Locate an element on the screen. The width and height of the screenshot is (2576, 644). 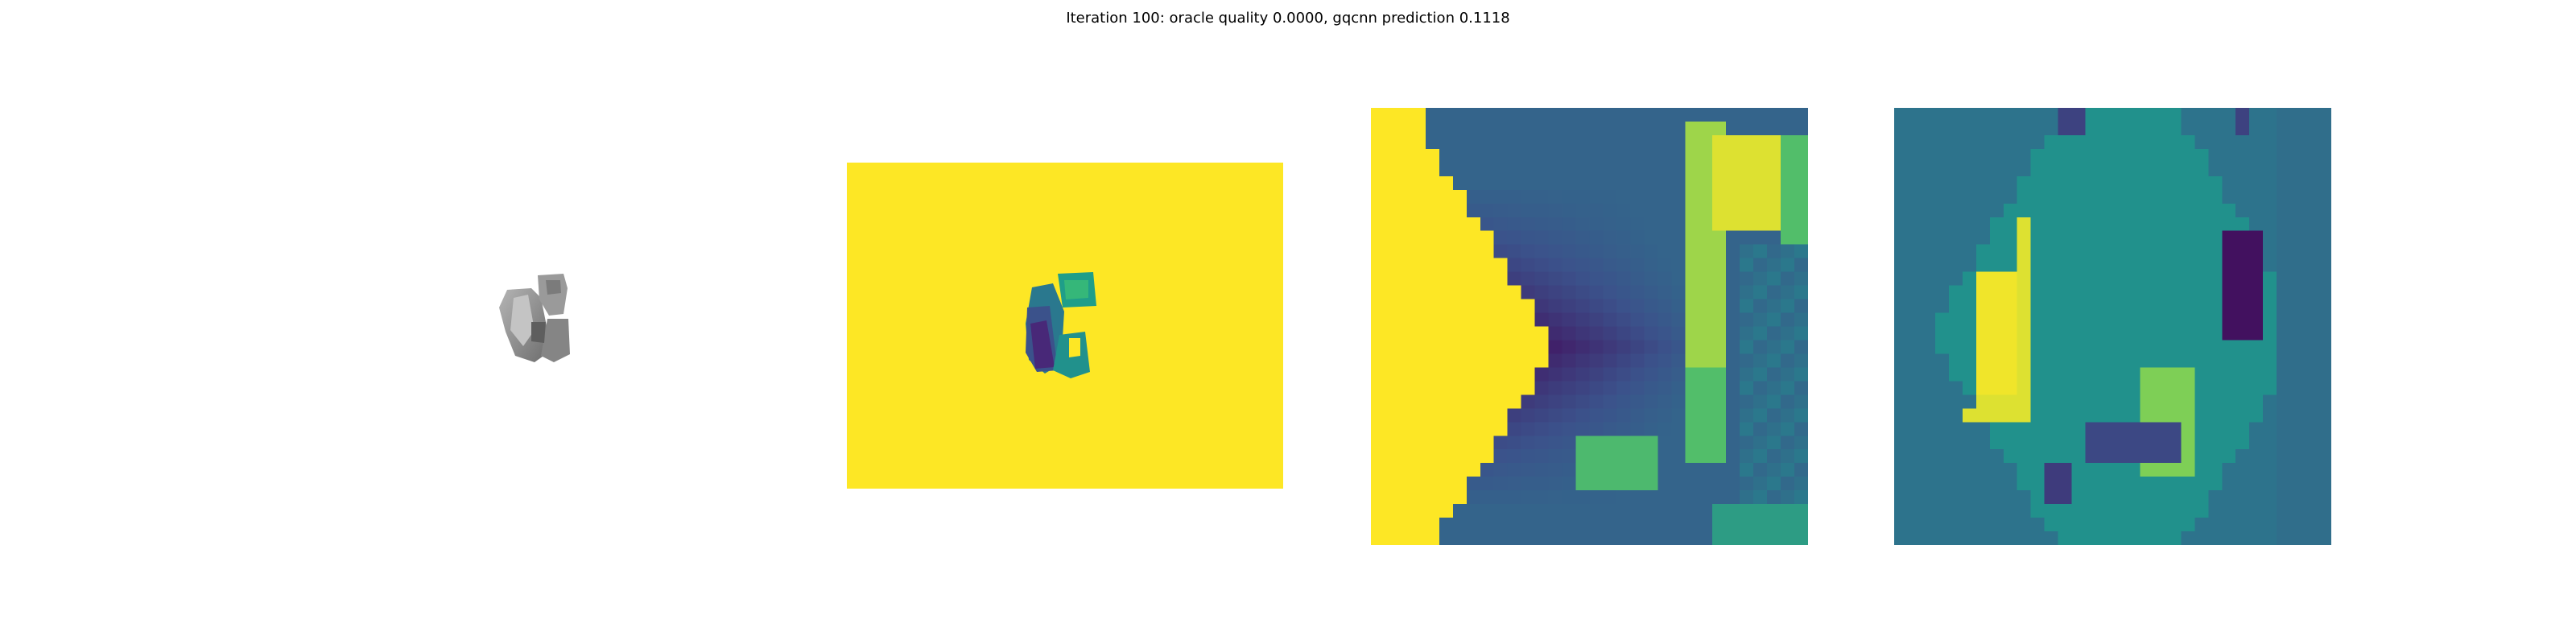
depth-image is located at coordinates (1065, 326).